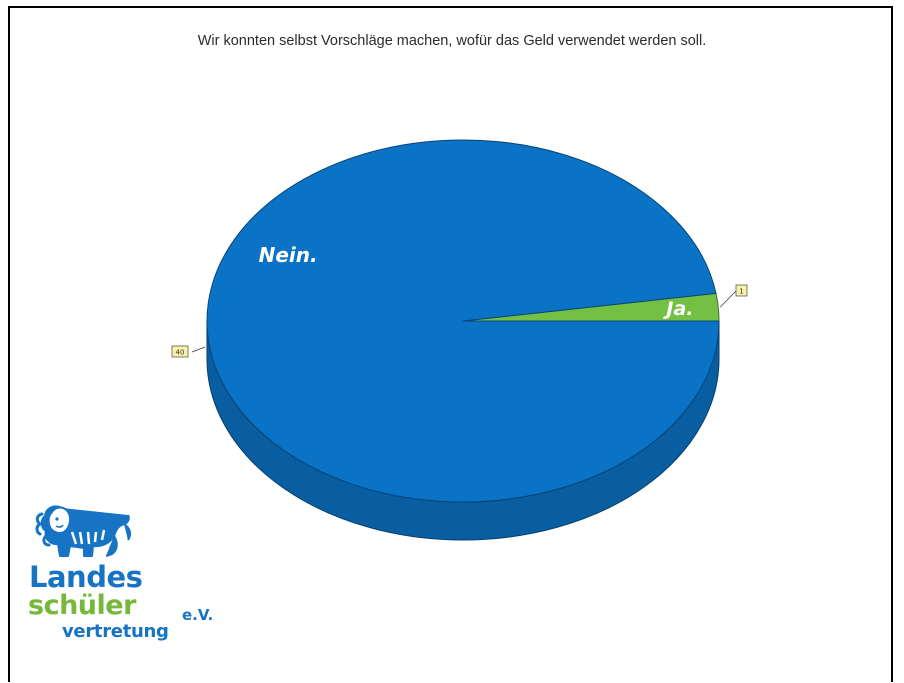  I want to click on slice-label-nein: Nein., so click(288, 255).